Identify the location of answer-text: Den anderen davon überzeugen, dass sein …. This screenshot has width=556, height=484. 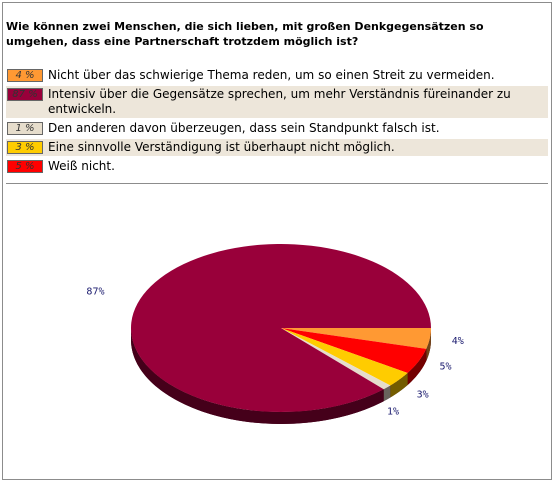
(244, 128).